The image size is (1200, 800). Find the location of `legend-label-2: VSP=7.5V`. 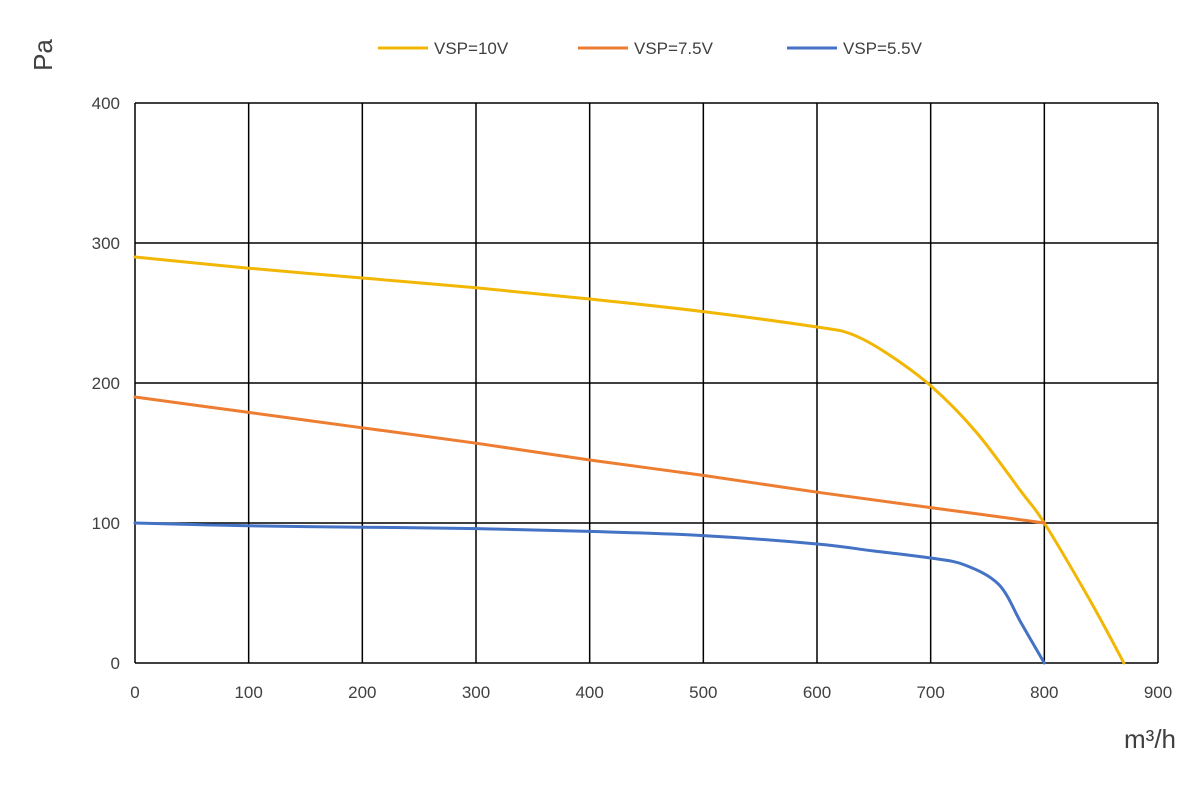

legend-label-2: VSP=7.5V is located at coordinates (674, 48).